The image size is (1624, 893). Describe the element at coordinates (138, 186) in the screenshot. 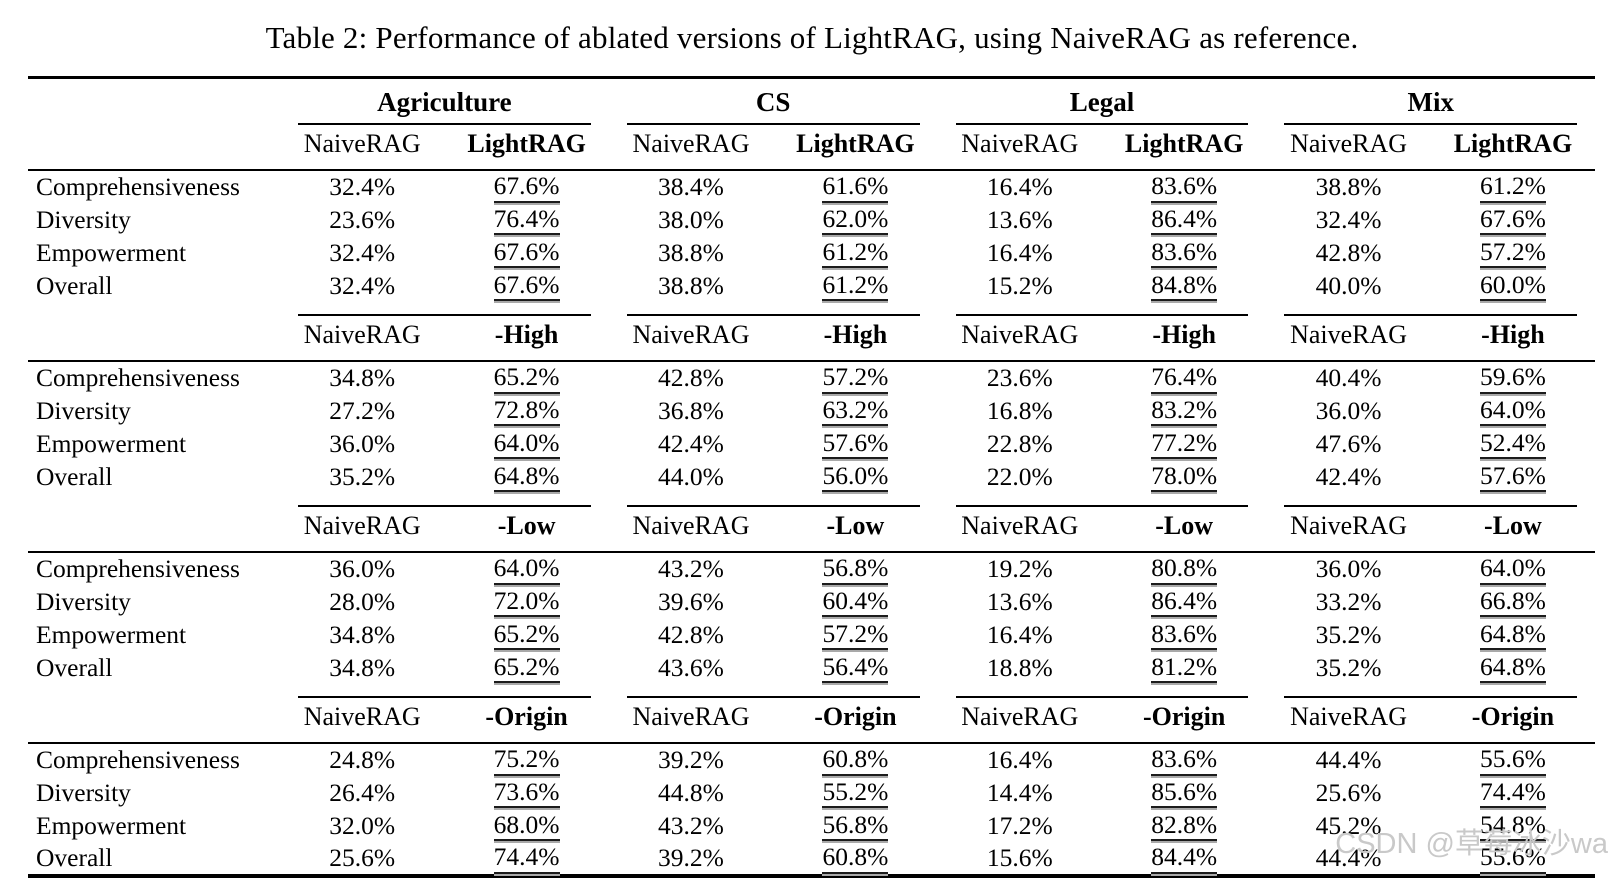

I see `metric-label: Comprehensiveness` at that location.